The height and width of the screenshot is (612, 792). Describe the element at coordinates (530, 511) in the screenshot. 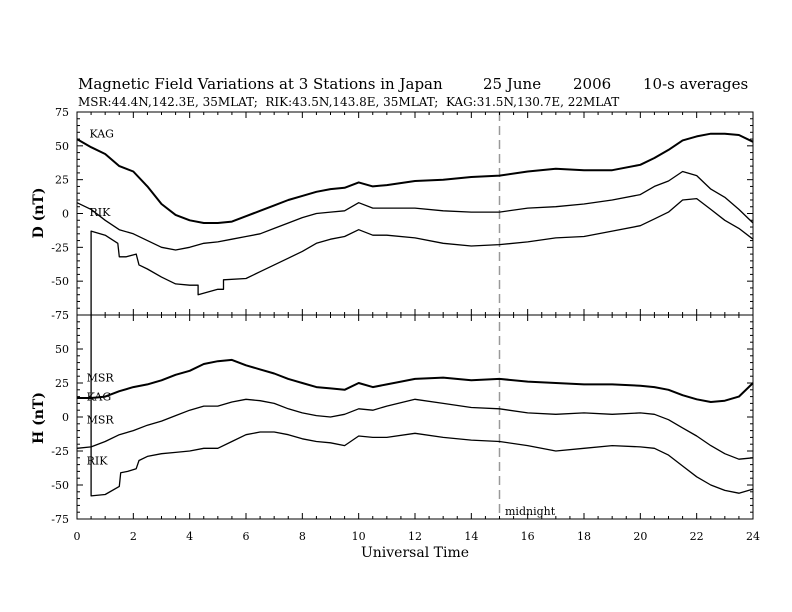

I see `midnight-annotation: midnight` at that location.